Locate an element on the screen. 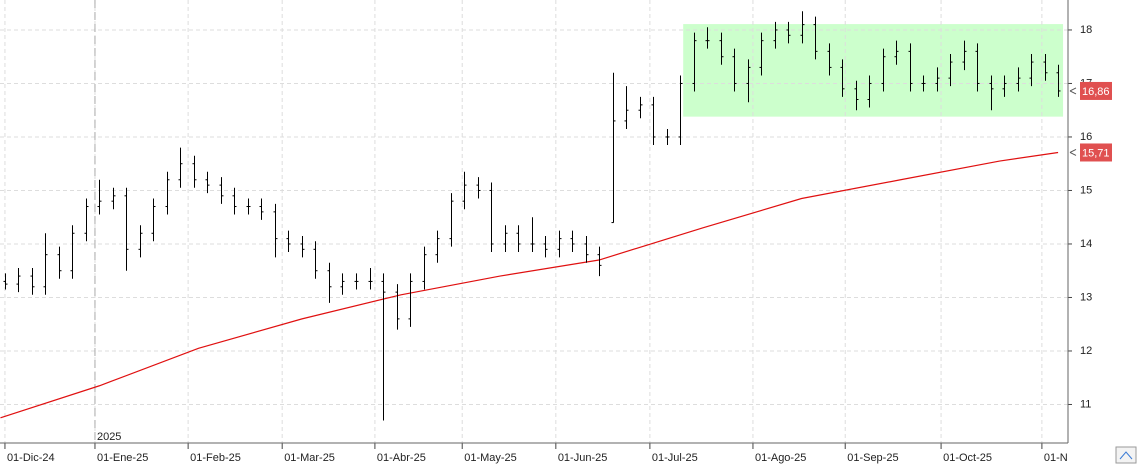 This screenshot has width=1140, height=467. highlight-zone is located at coordinates (873, 70).